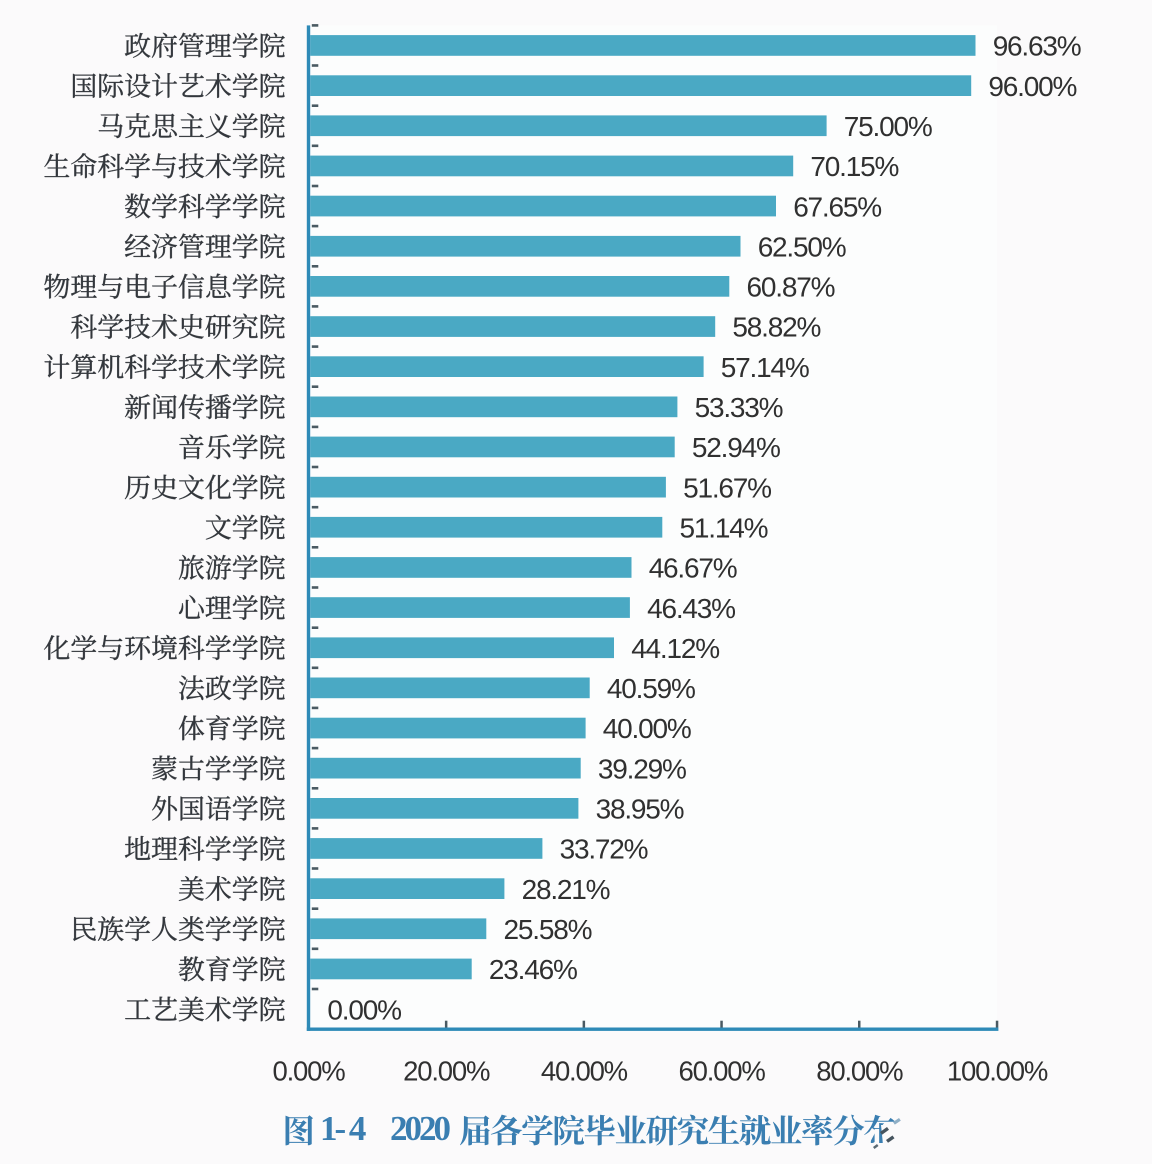 Image resolution: width=1152 pixels, height=1164 pixels. What do you see at coordinates (642, 768) in the screenshot?
I see `svg-text: 39.29%` at bounding box center [642, 768].